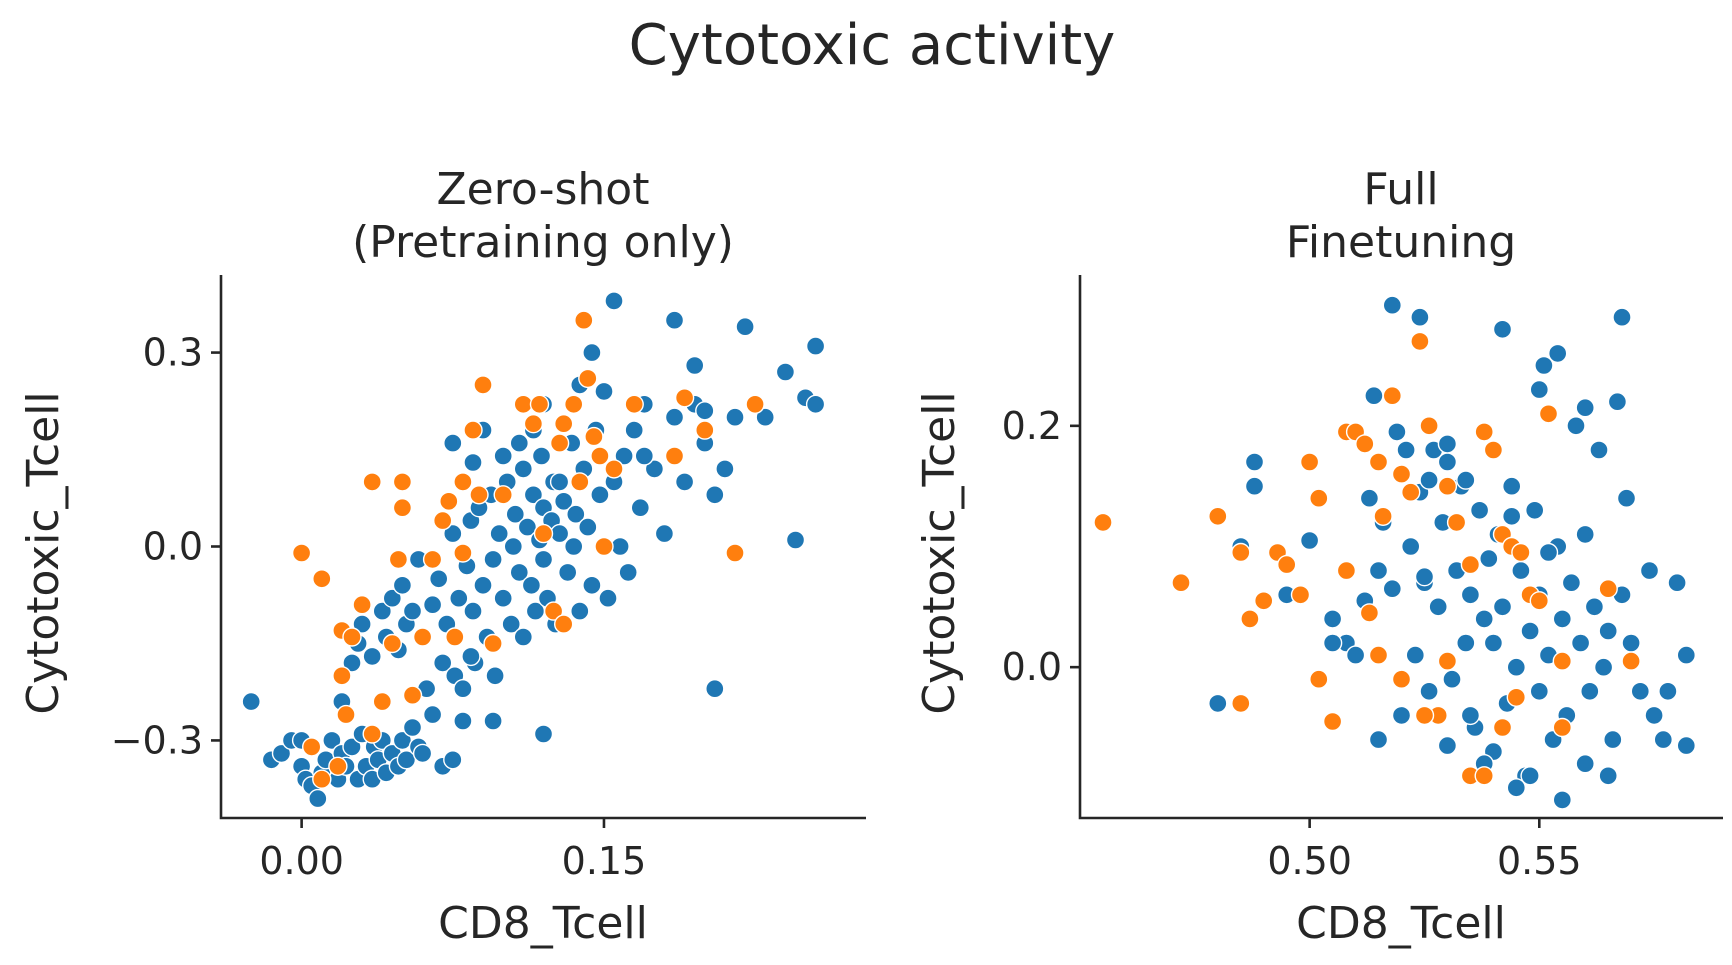 This screenshot has height=965, width=1732. What do you see at coordinates (543, 242) in the screenshot?
I see `panel-title-line2: (Pretraining only)` at bounding box center [543, 242].